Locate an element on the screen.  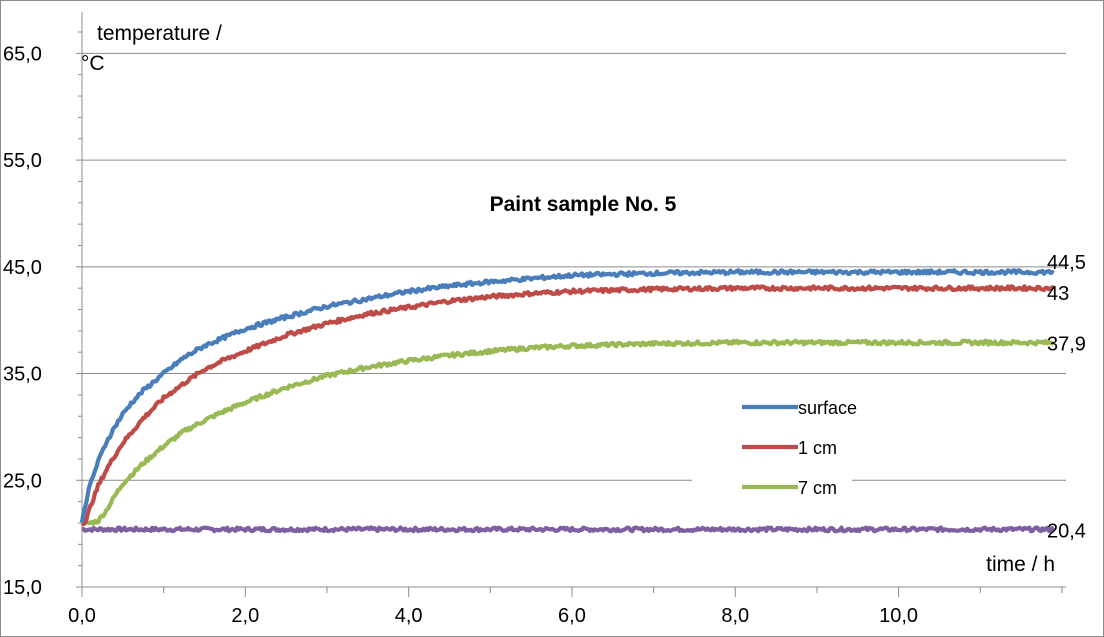
y-tick-label: 15,0 is located at coordinates (22, 588).